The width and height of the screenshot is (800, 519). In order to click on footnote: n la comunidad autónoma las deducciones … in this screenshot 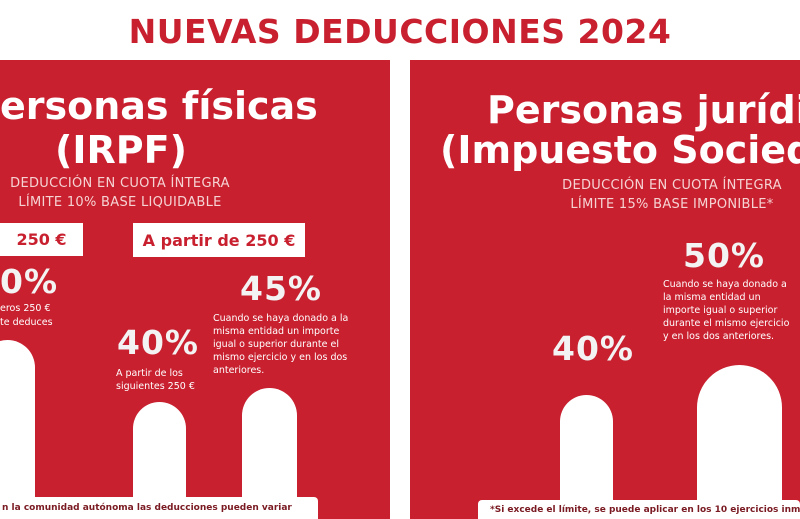, I will do `click(159, 508)`.